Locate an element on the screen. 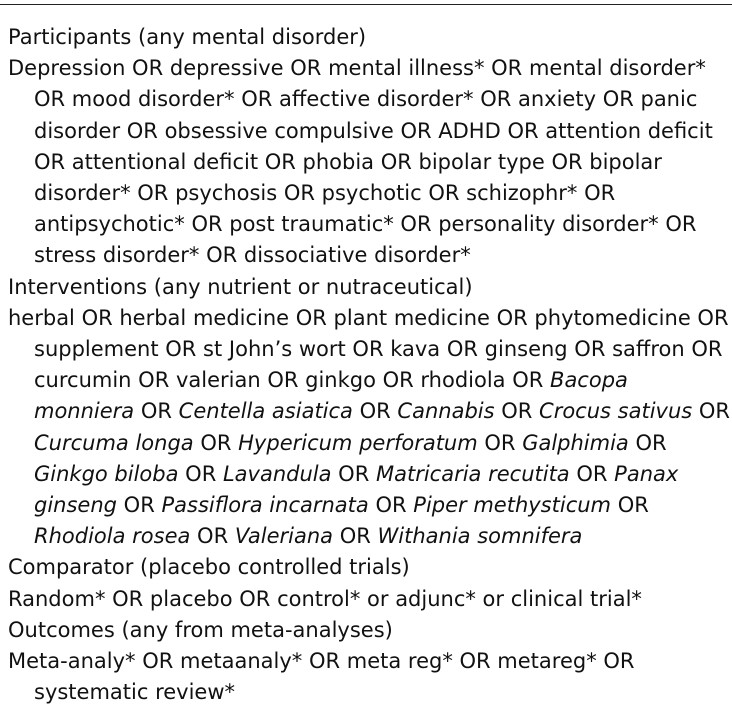 Image resolution: width=732 pixels, height=717 pixels. scientific-name: Hypericum perforatum is located at coordinates (358, 442).